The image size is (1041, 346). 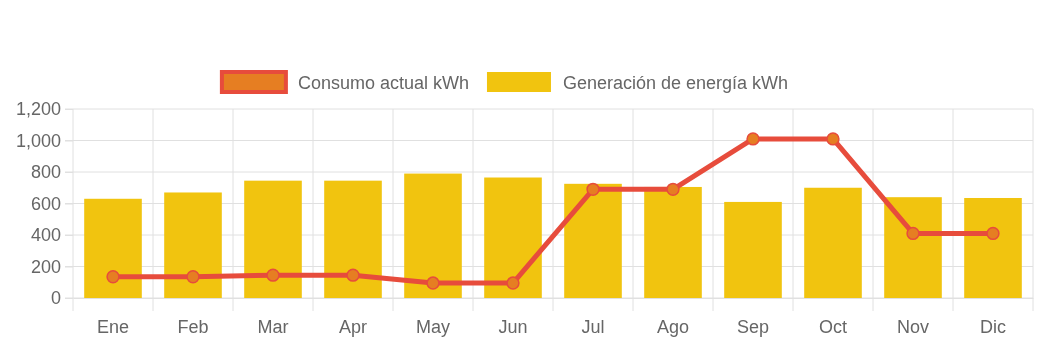 What do you see at coordinates (913, 326) in the screenshot?
I see `x-tick-label: Nov` at bounding box center [913, 326].